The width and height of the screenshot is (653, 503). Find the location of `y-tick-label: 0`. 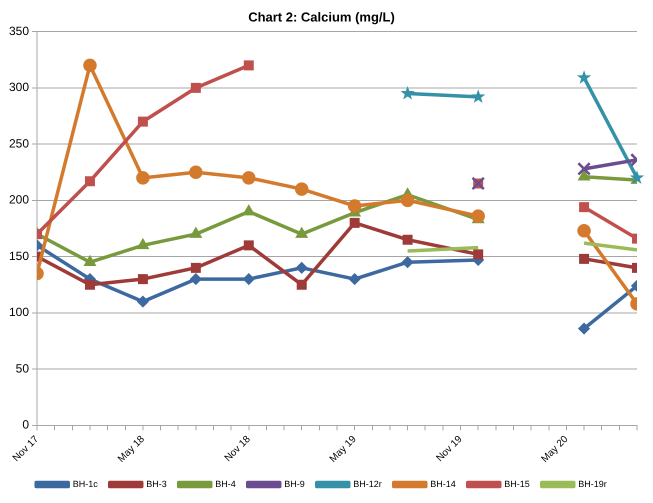

y-tick-label: 0 is located at coordinates (26, 425).